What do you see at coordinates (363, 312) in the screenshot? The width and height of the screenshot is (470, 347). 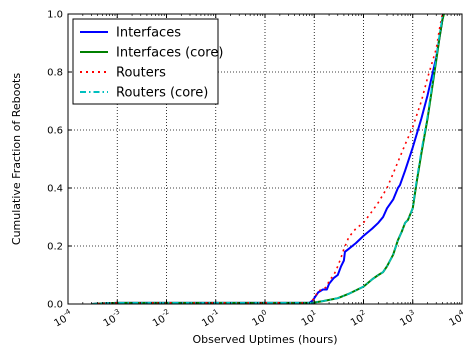 I see `x-tick-label-exponent: 2` at bounding box center [363, 312].